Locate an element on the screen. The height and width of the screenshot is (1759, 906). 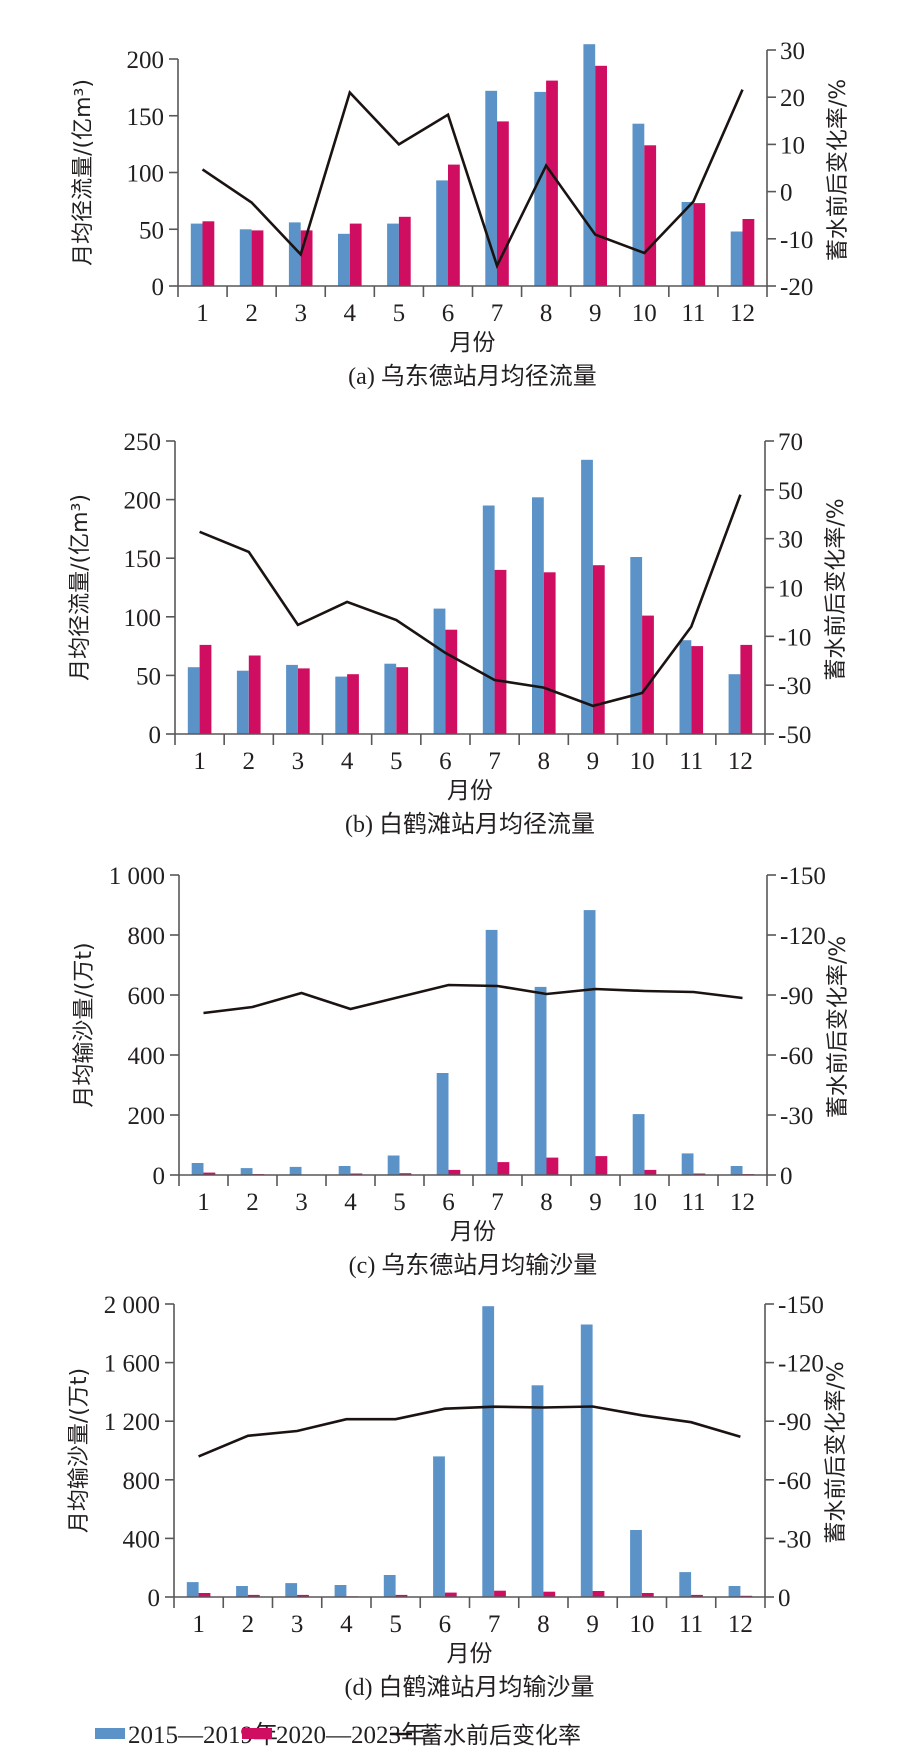
x-axis-title: 月份 is located at coordinates (470, 791).